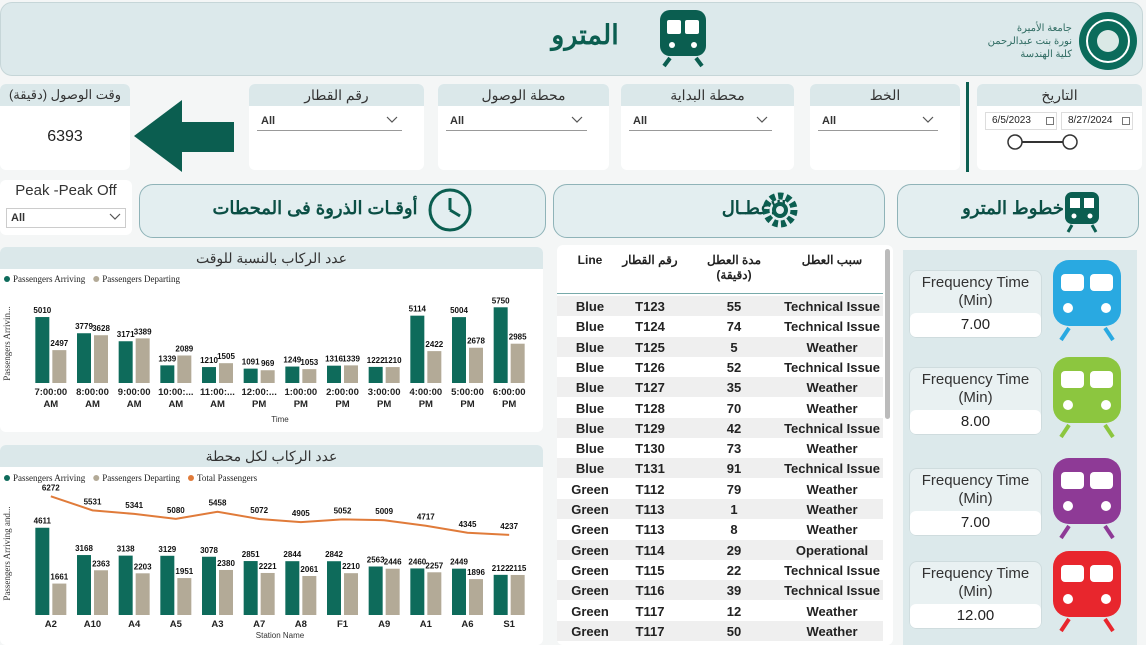  Describe the element at coordinates (336, 95) in the screenshot. I see `card-header: رقم القطار` at that location.